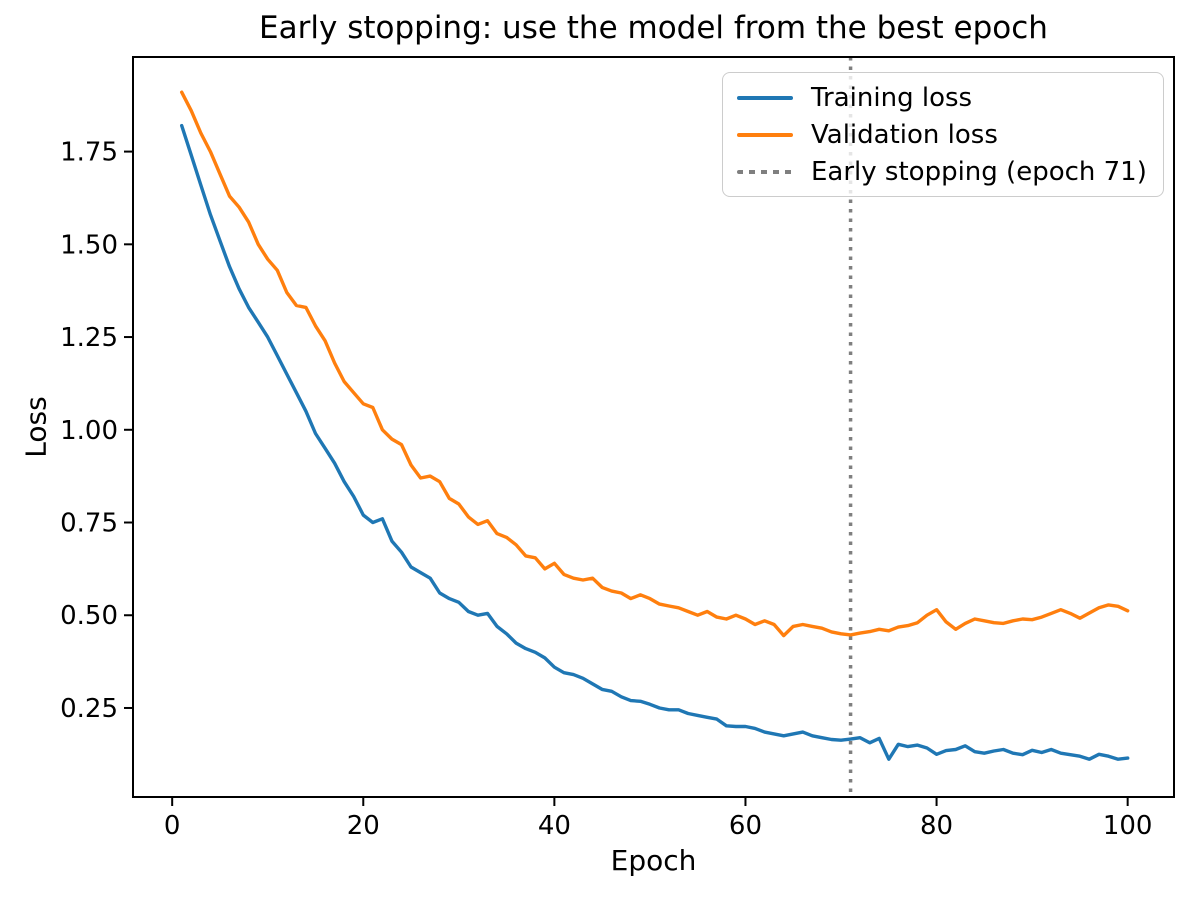 This screenshot has width=1194, height=898. I want to click on y-tick-label: 1.00, so click(89, 431).